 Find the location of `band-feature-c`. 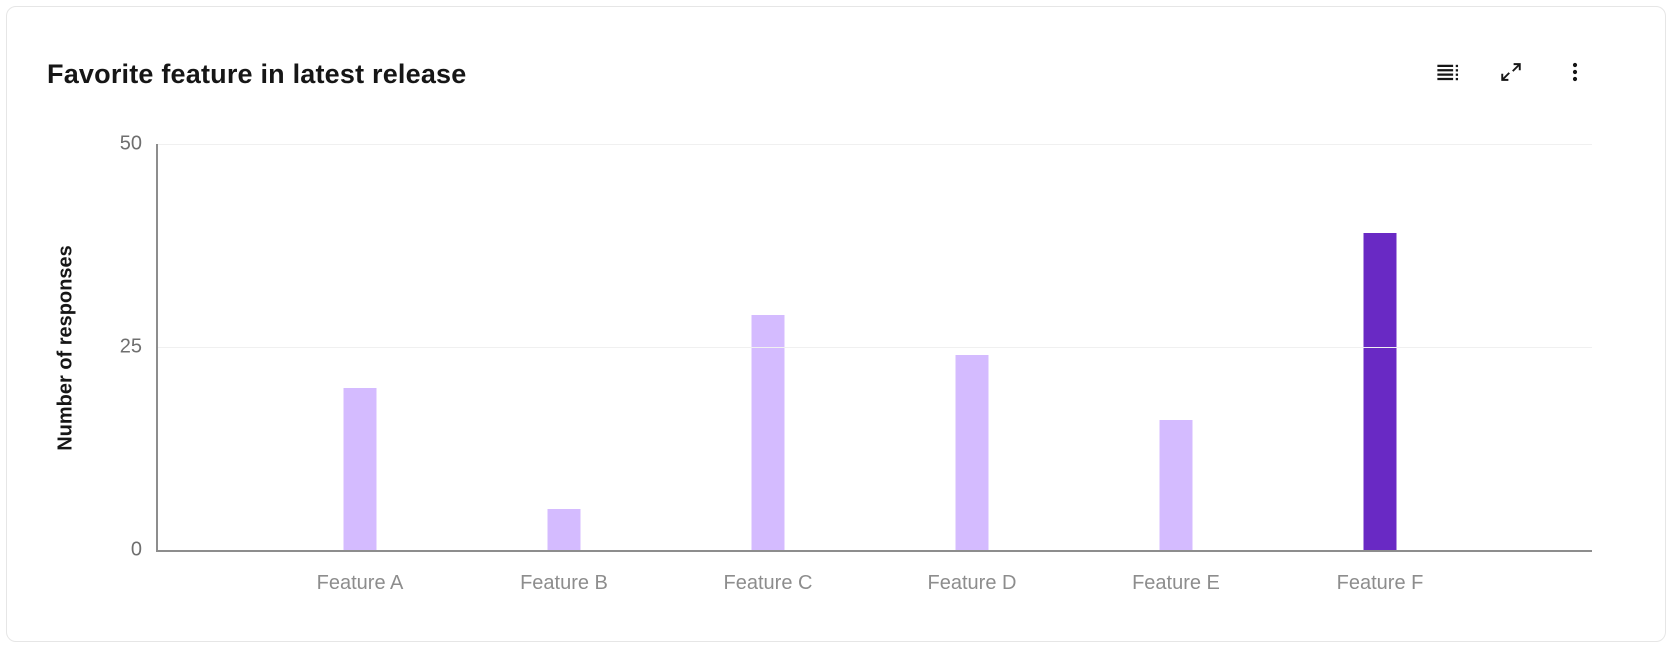

band-feature-c is located at coordinates (768, 347).